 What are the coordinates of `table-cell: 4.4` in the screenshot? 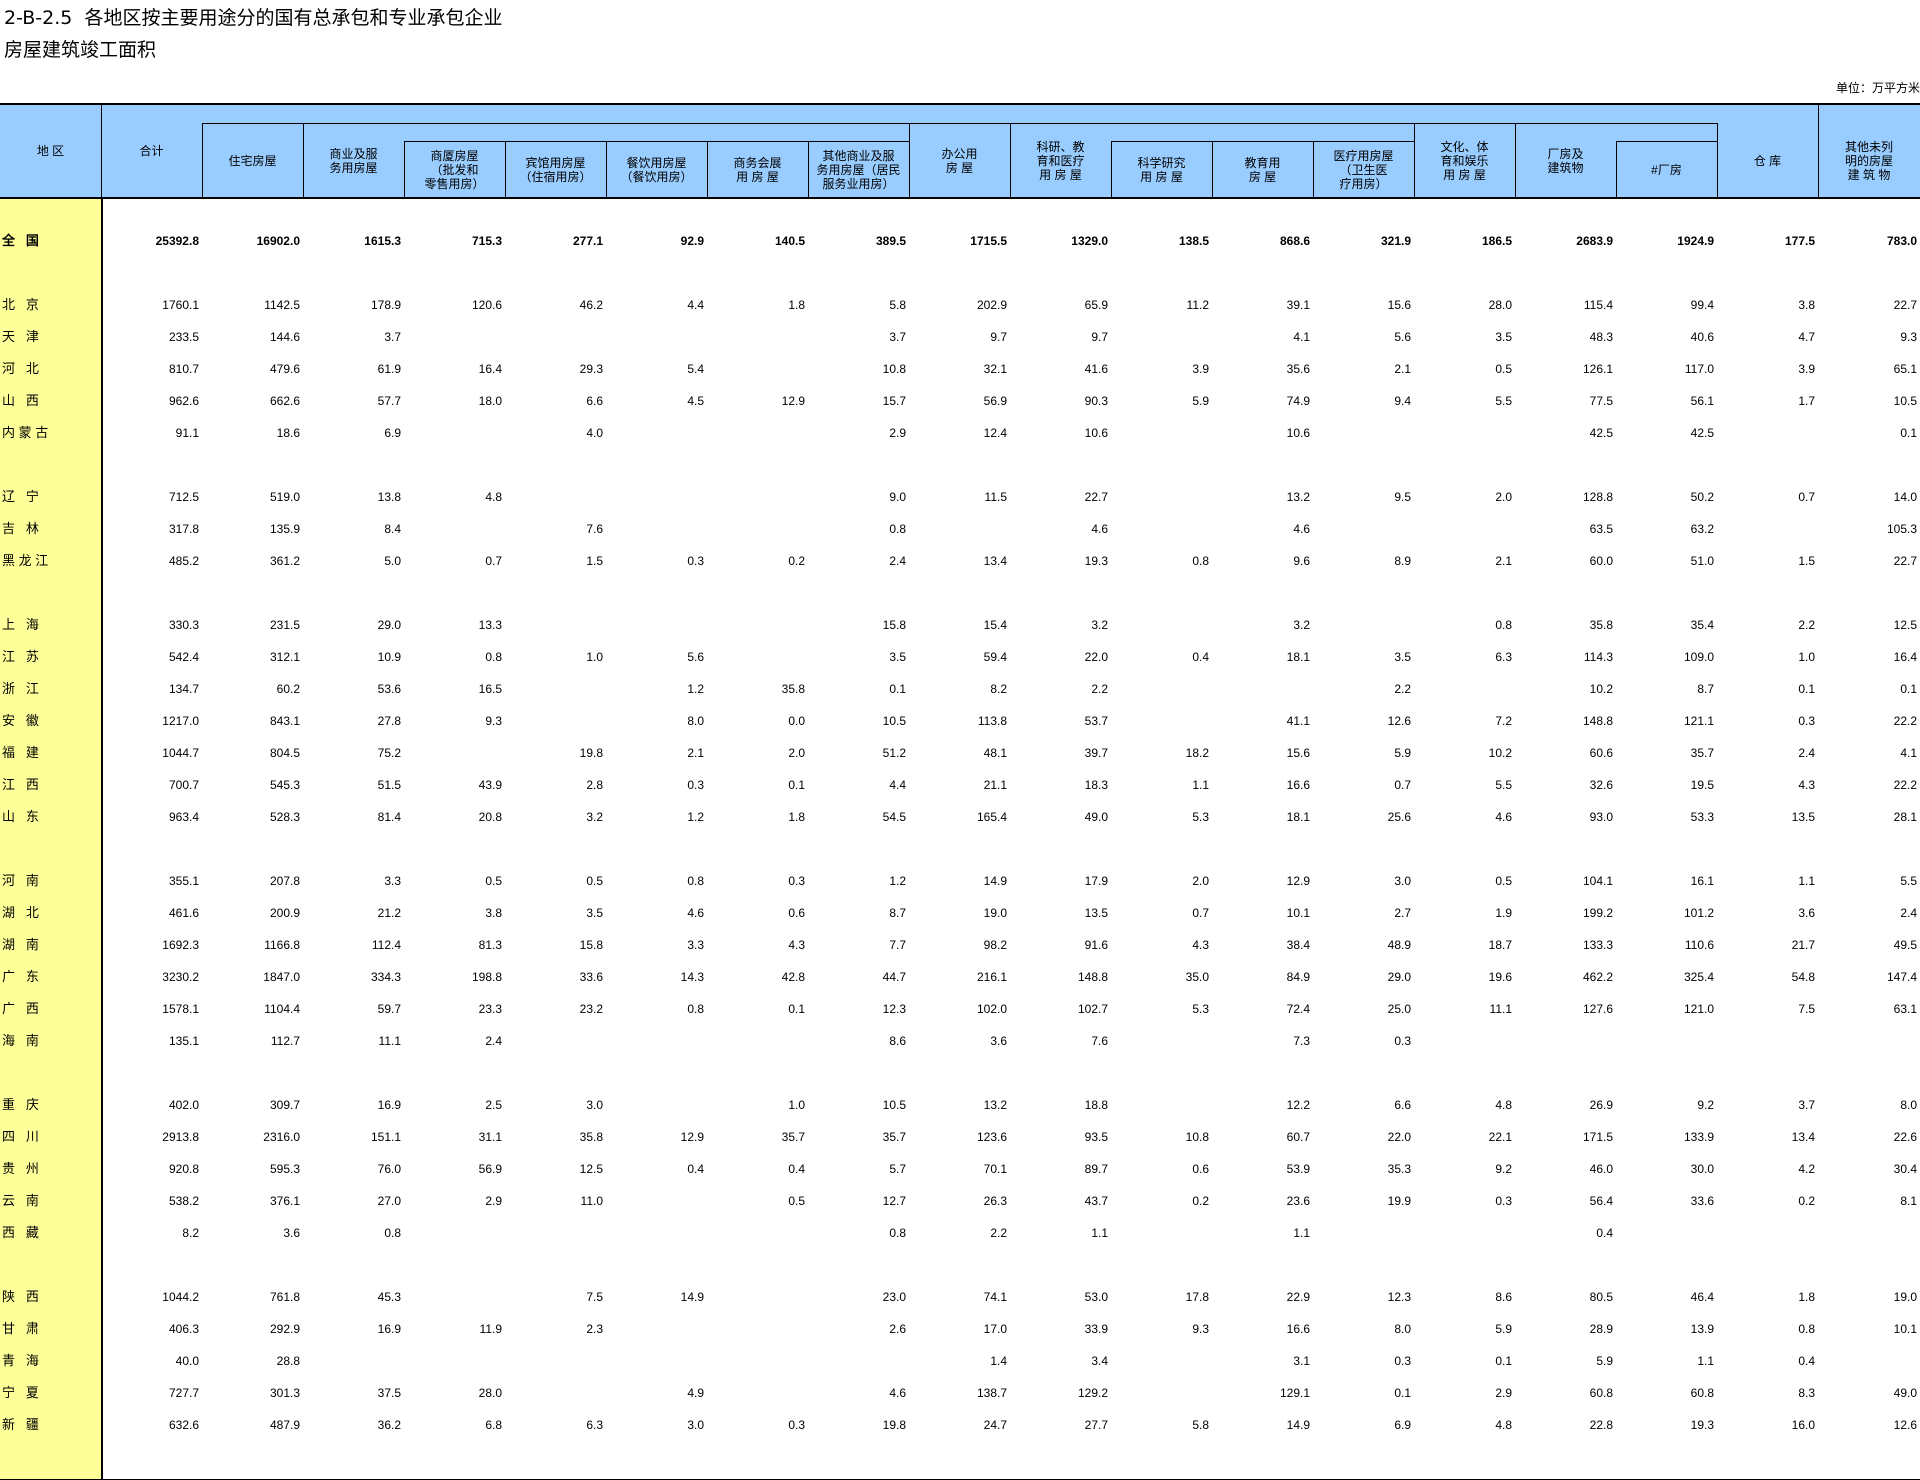 It's located at (897, 785).